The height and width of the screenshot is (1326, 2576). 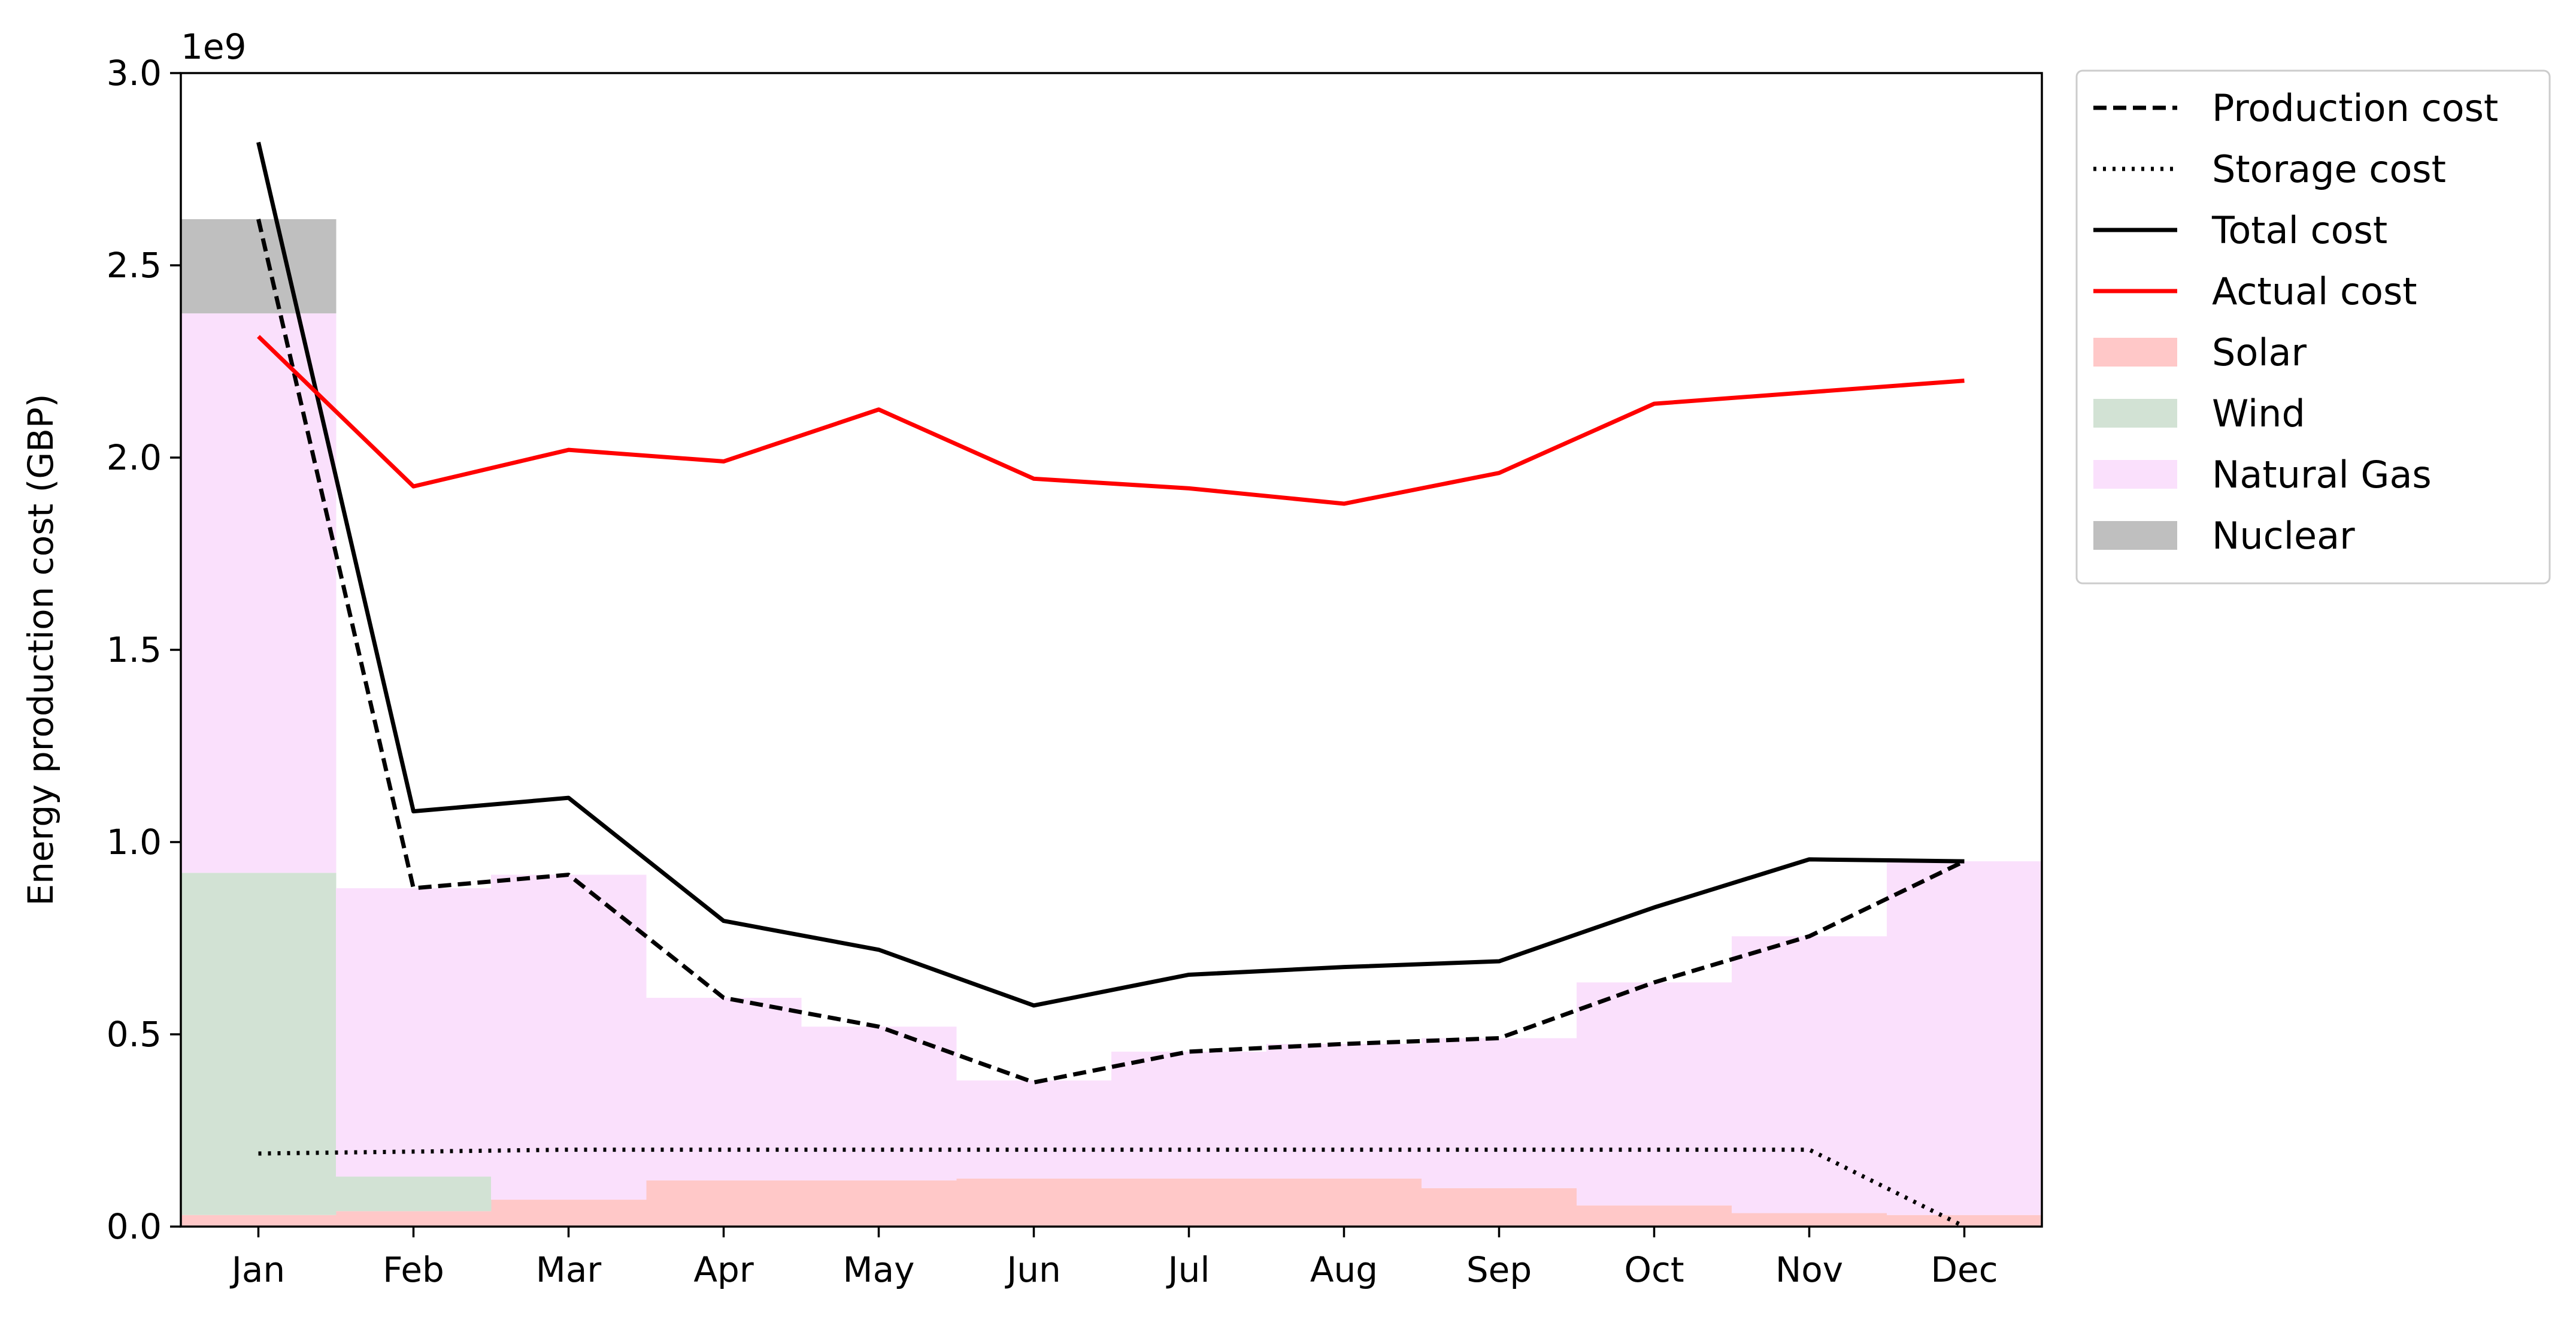 I want to click on legend-label-natural-gas: Natural Gas, so click(x=2322, y=475).